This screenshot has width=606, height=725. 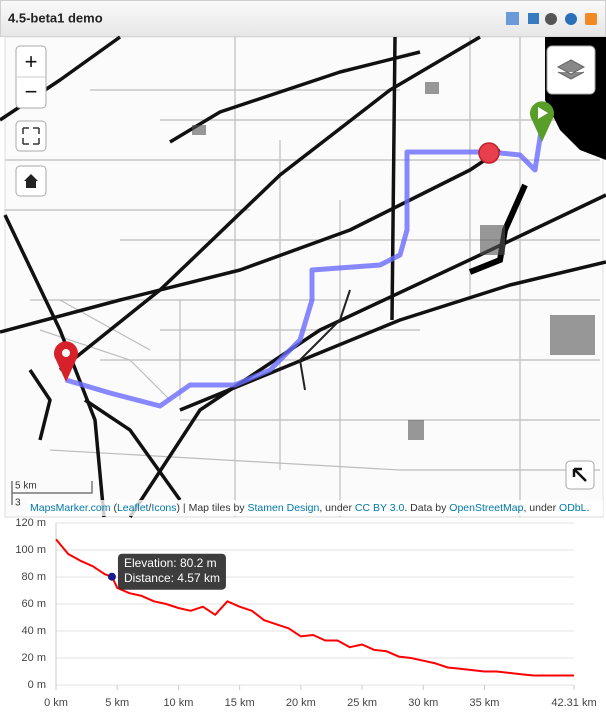 What do you see at coordinates (31, 181) in the screenshot?
I see `home-icon` at bounding box center [31, 181].